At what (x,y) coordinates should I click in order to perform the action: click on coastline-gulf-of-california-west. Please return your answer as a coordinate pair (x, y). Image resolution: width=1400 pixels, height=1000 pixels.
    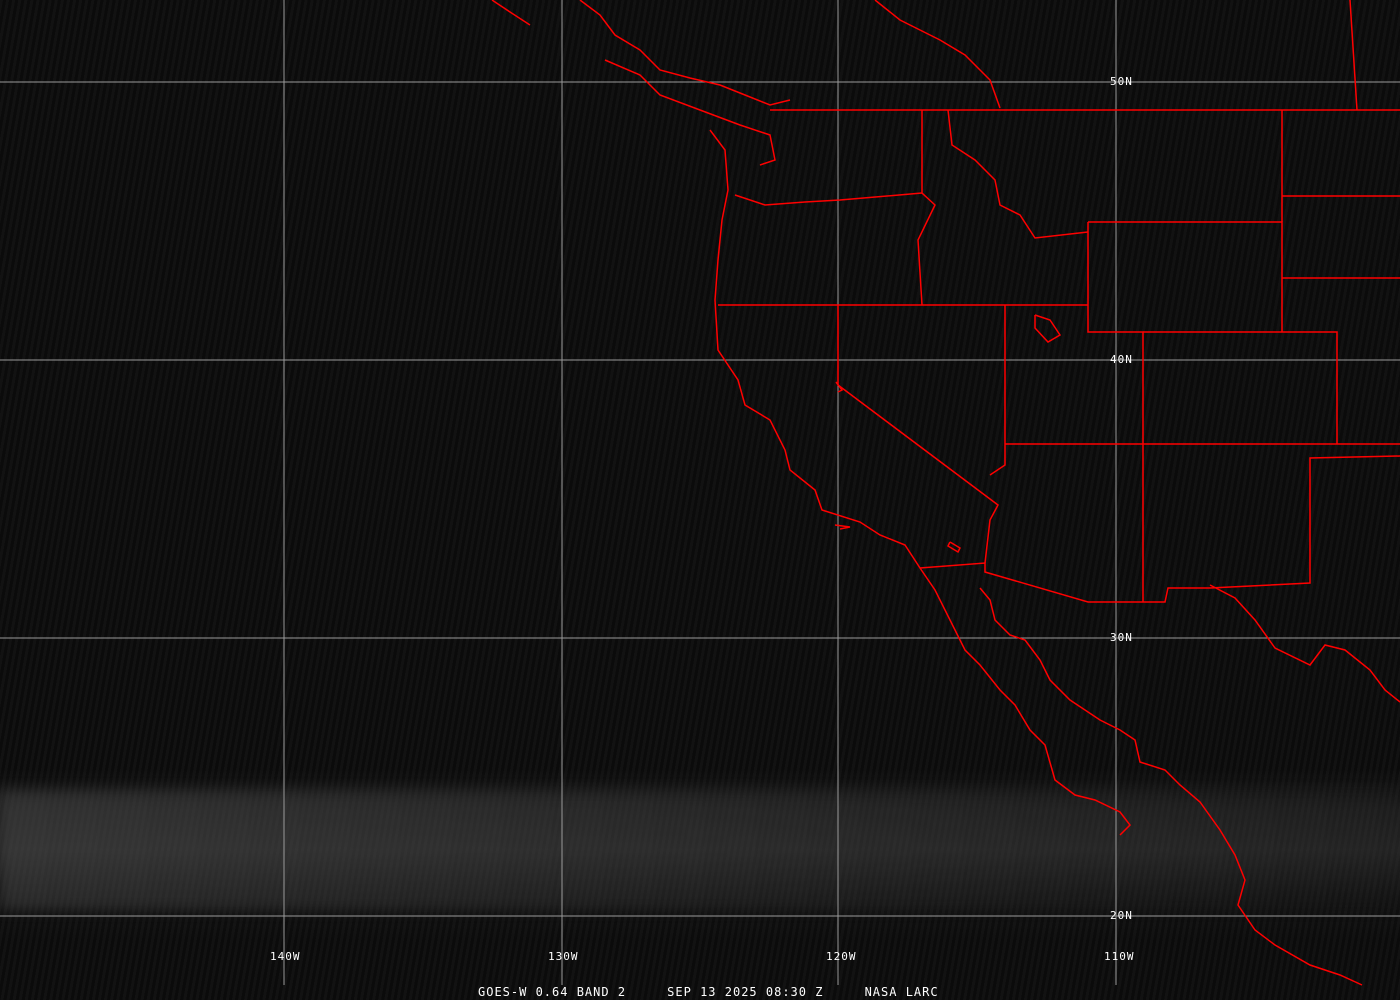
    Looking at the image, I should click on (1171, 786).